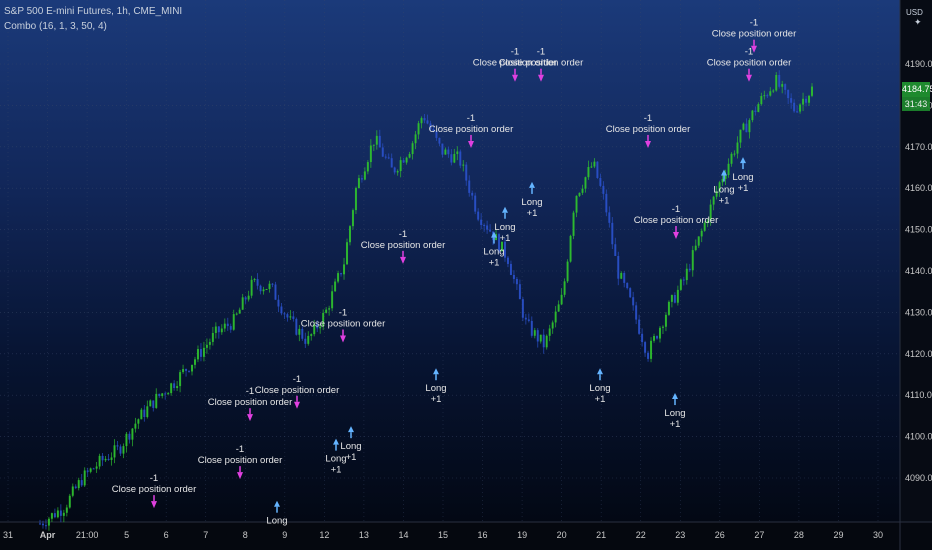 The width and height of the screenshot is (932, 550). What do you see at coordinates (918, 22) in the screenshot?
I see `scale-settings-icon: ✦` at bounding box center [918, 22].